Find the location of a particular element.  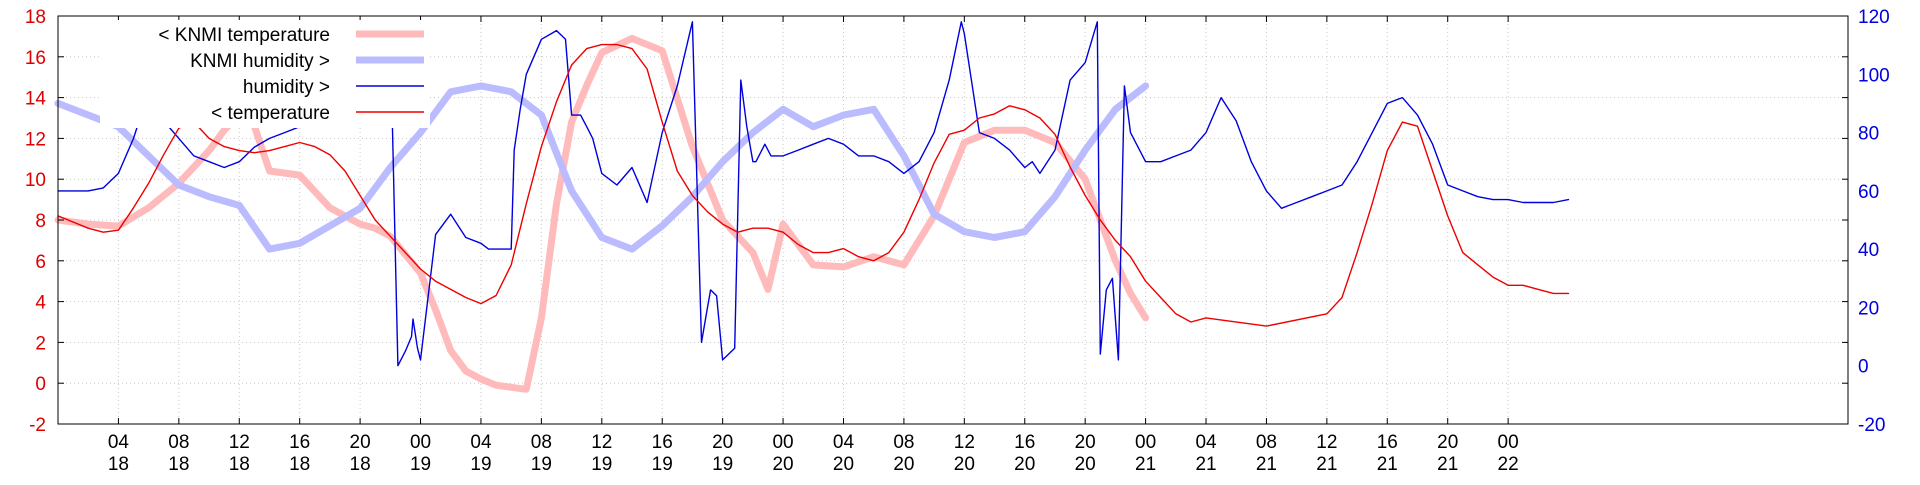

y-left-tick-label: 10 is located at coordinates (35, 180).